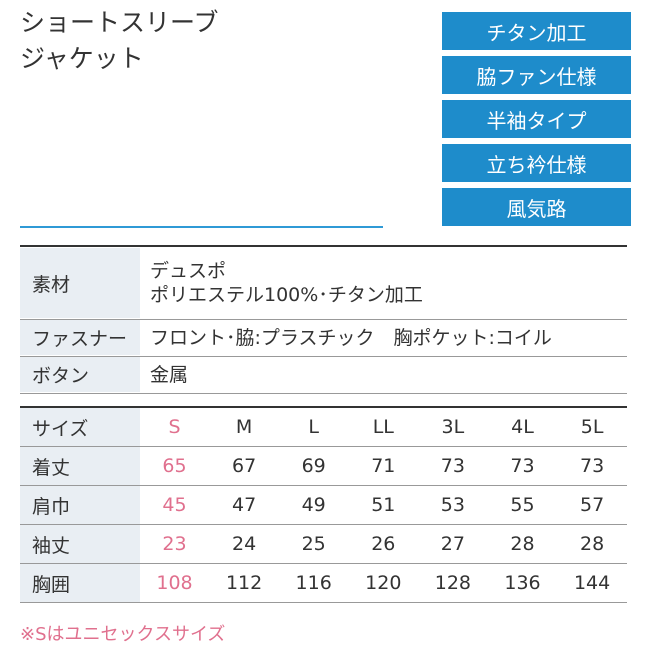  What do you see at coordinates (452, 544) in the screenshot?
I see `size-cell: 27` at bounding box center [452, 544].